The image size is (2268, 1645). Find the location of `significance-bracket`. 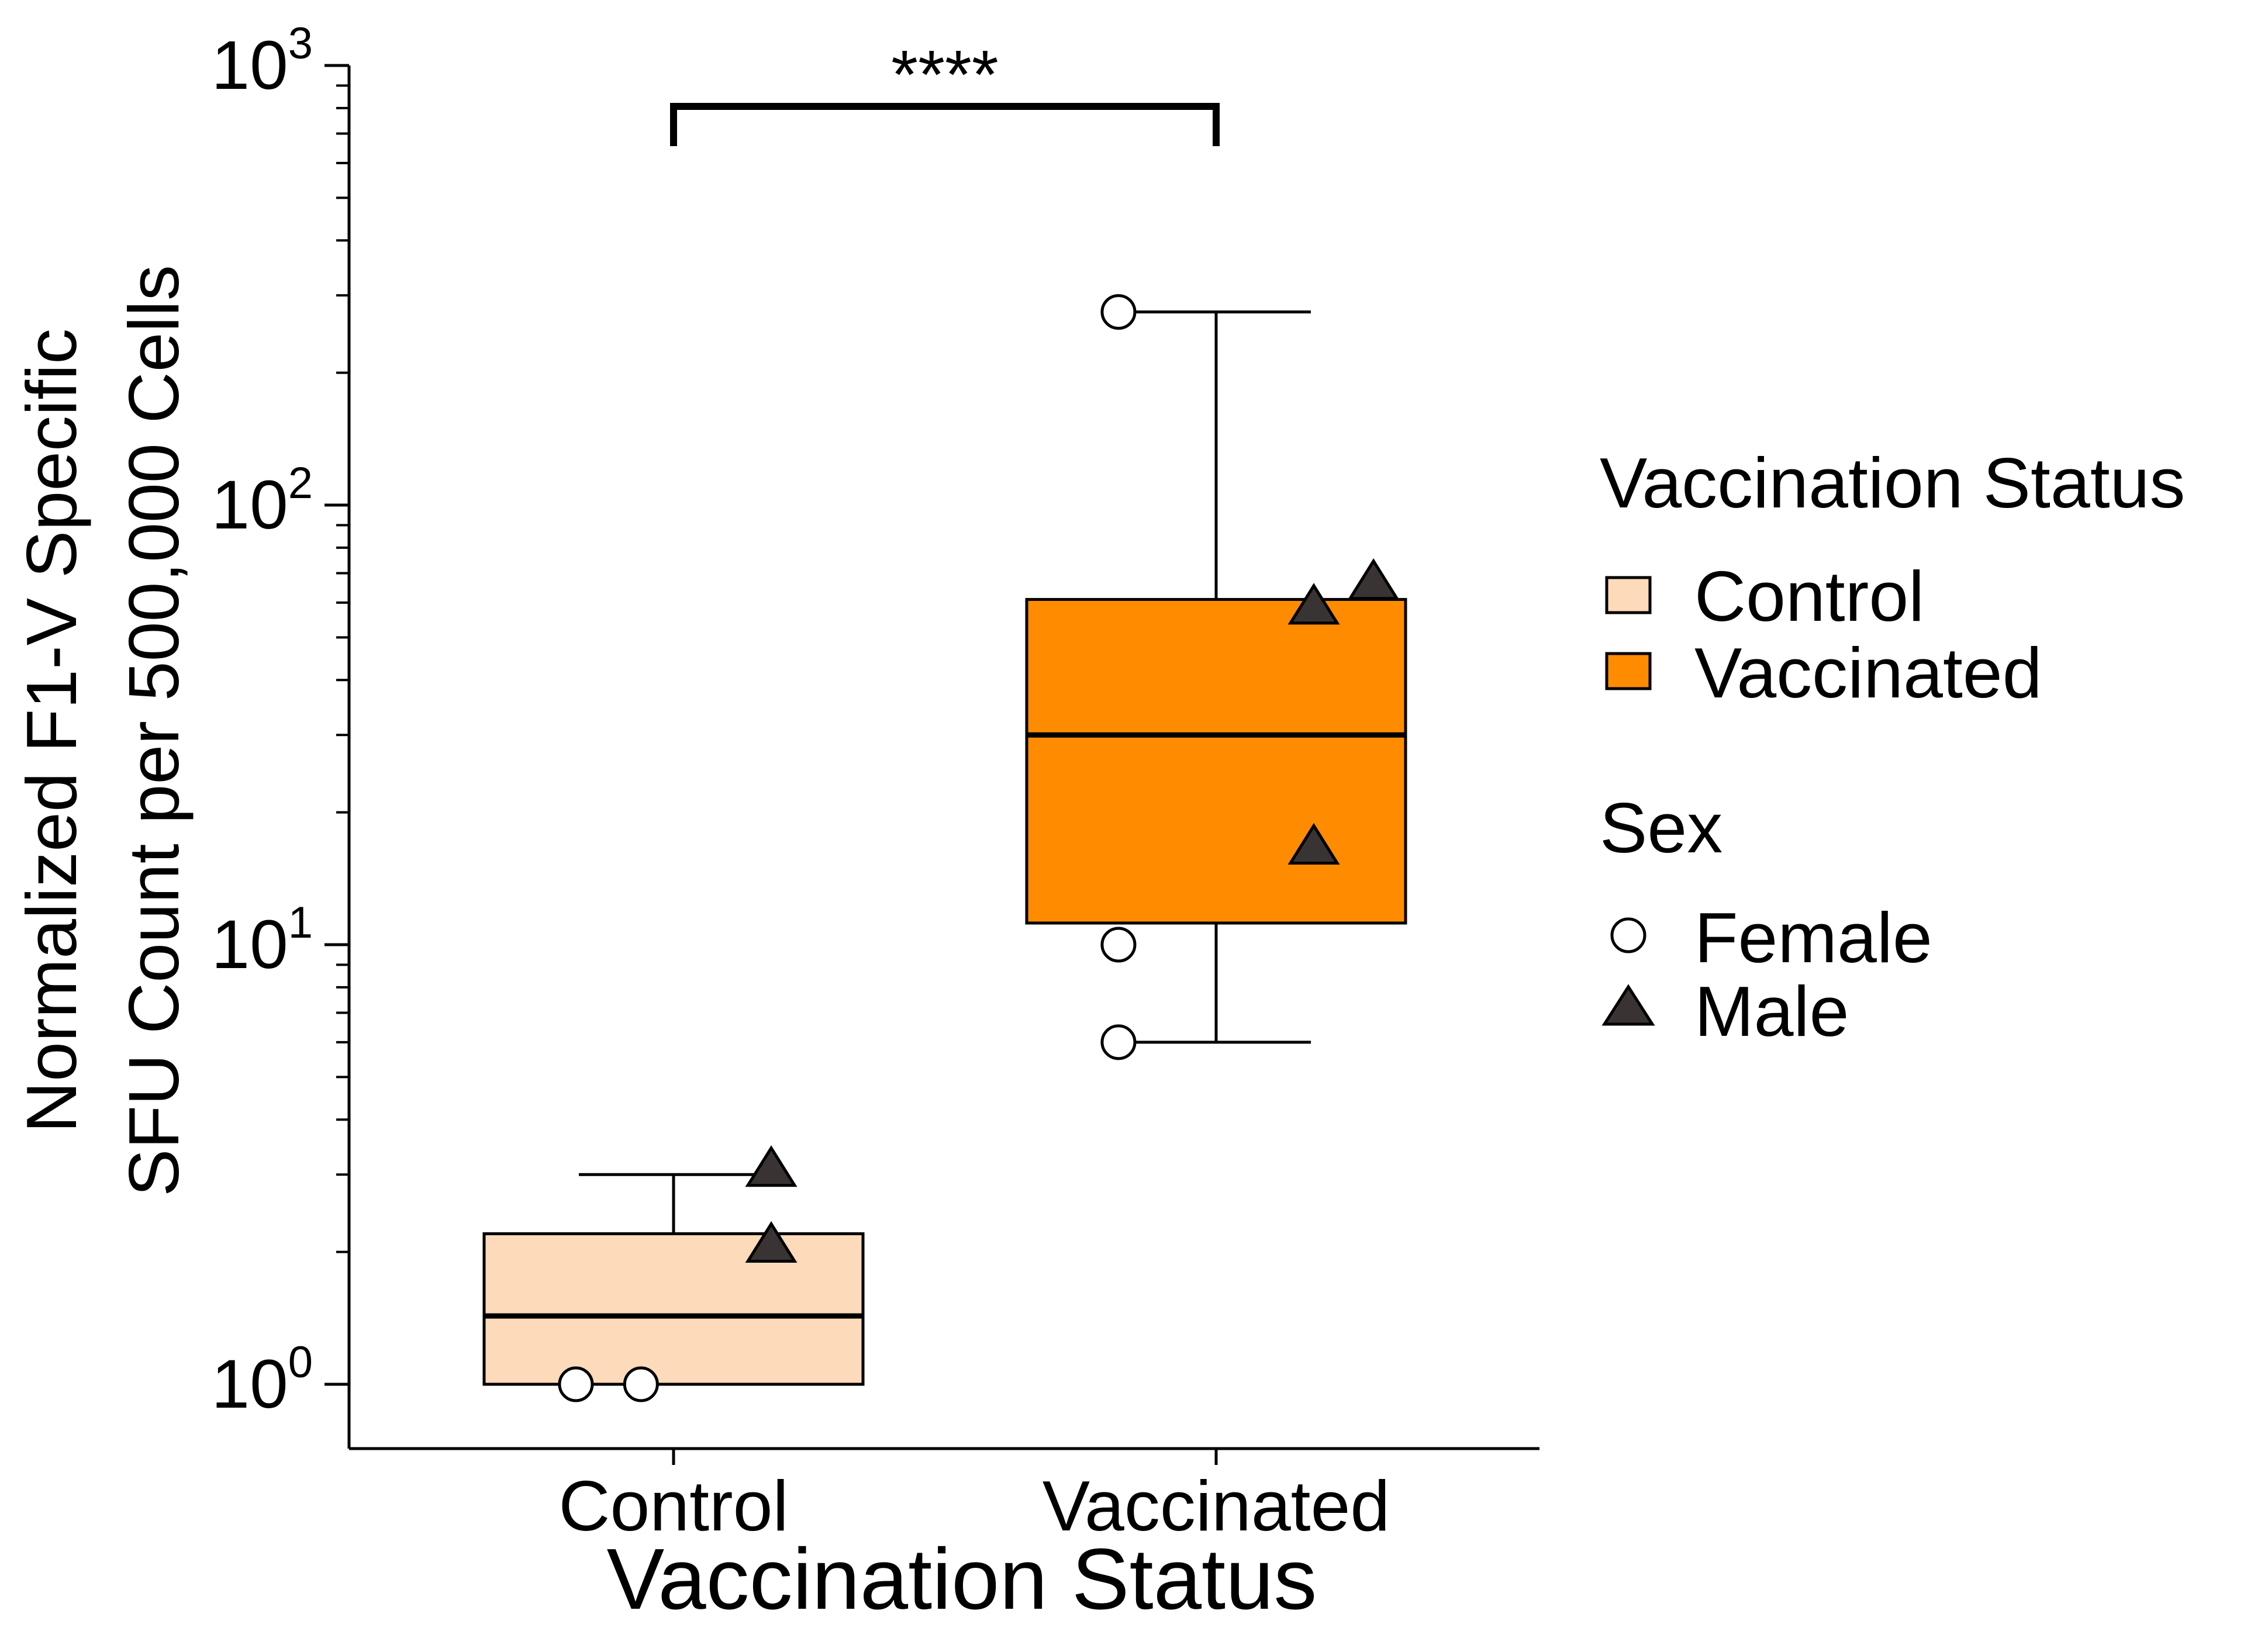

significance-bracket is located at coordinates (945, 124).